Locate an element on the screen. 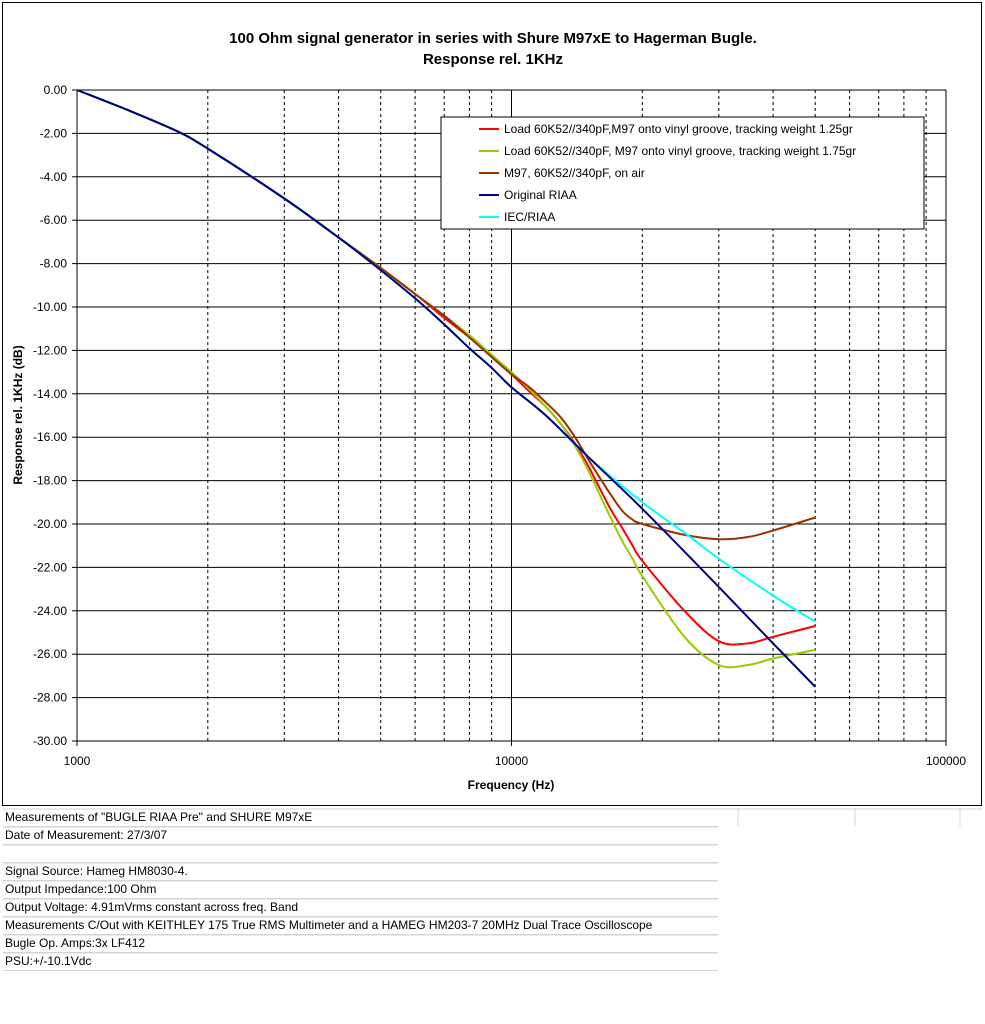 Image resolution: width=985 pixels, height=1024 pixels. y-tick-label: -4.00 is located at coordinates (54, 177).